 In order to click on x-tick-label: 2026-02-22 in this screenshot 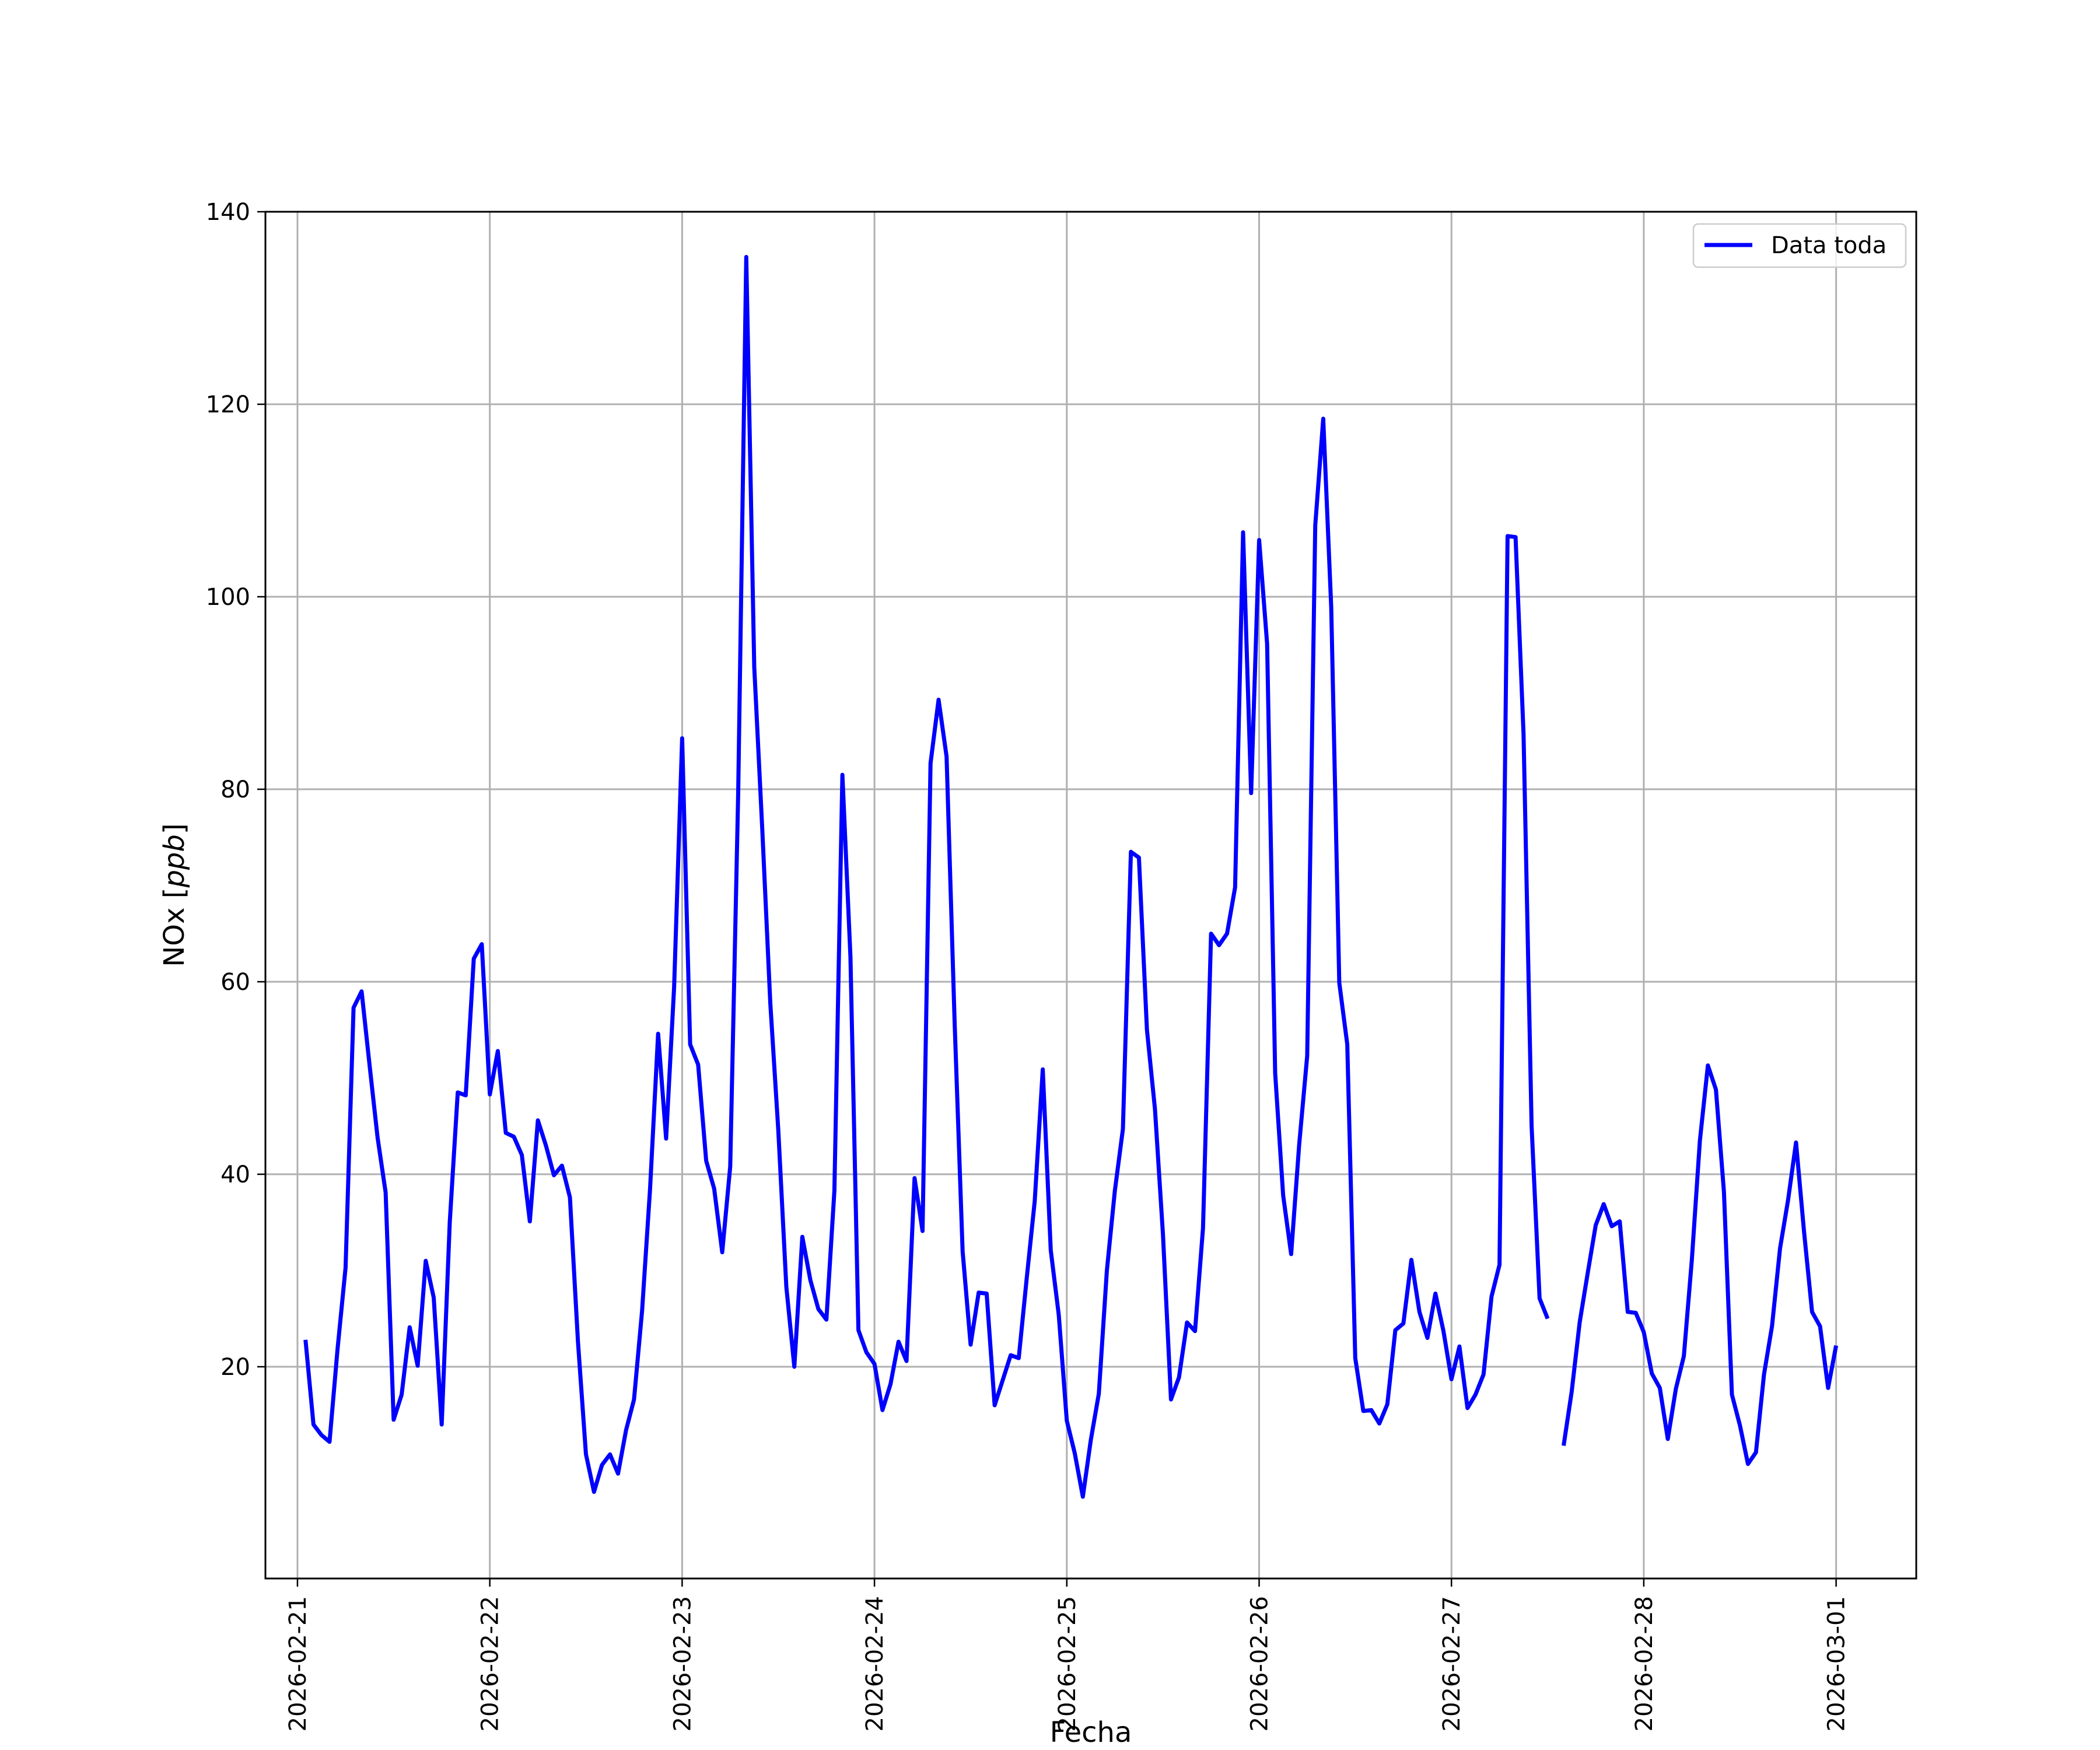, I will do `click(490, 1664)`.